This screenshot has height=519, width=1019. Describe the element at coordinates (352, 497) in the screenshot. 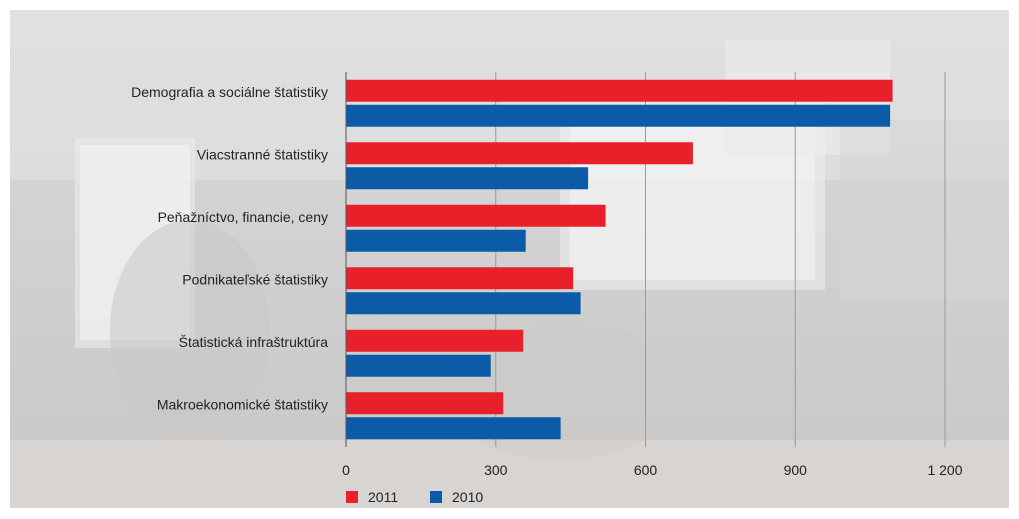

I see `legend-swatch-2011` at that location.